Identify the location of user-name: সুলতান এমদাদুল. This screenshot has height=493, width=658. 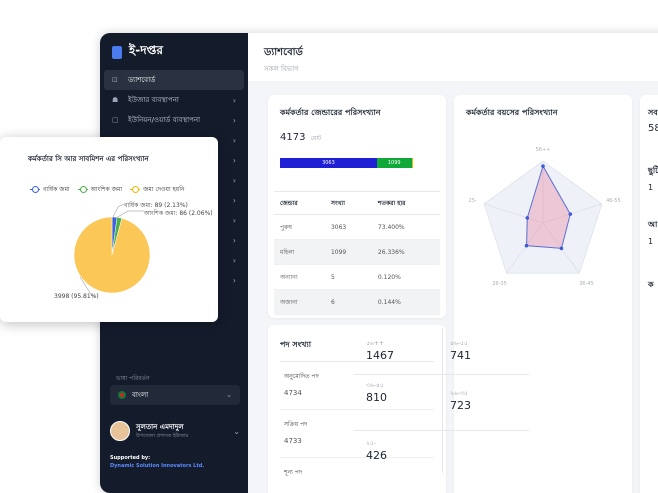
(162, 427).